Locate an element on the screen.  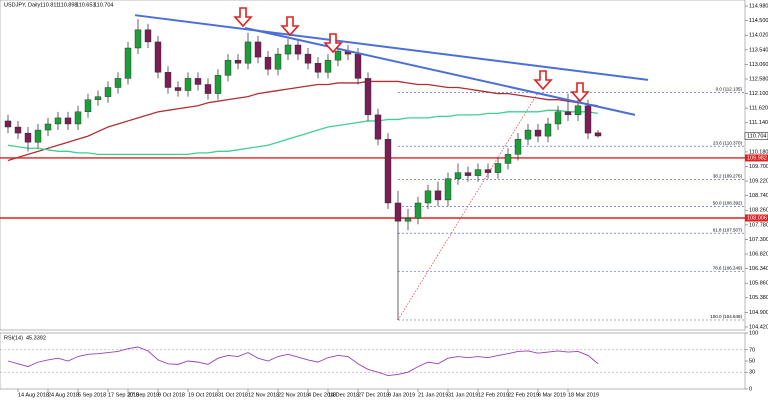
x-tick-label: 31 Jan 2019 is located at coordinates (463, 395).